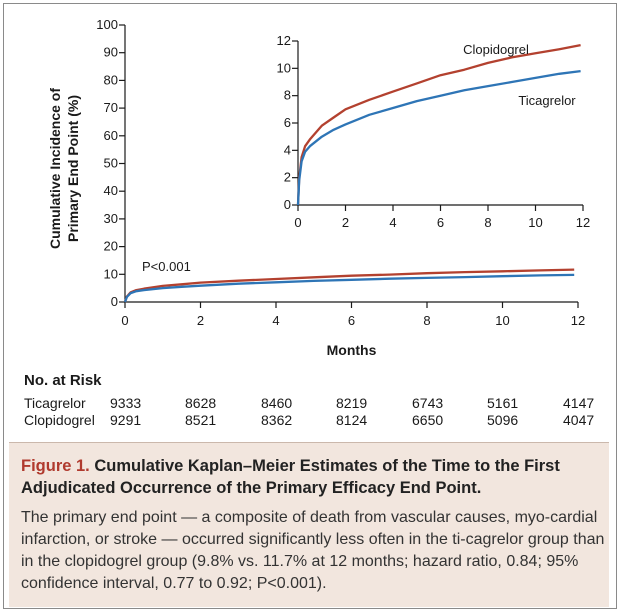  I want to click on y-tick-label: 80, so click(111, 79).